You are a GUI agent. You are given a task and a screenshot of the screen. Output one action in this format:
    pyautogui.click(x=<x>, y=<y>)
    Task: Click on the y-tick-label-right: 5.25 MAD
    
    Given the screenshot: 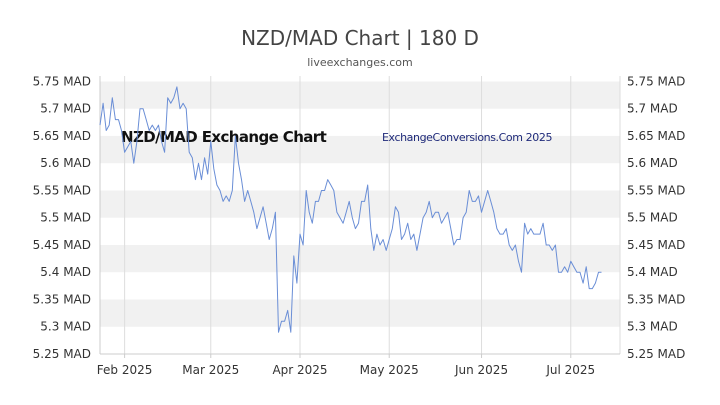 What is the action you would take?
    pyautogui.click(x=656, y=354)
    